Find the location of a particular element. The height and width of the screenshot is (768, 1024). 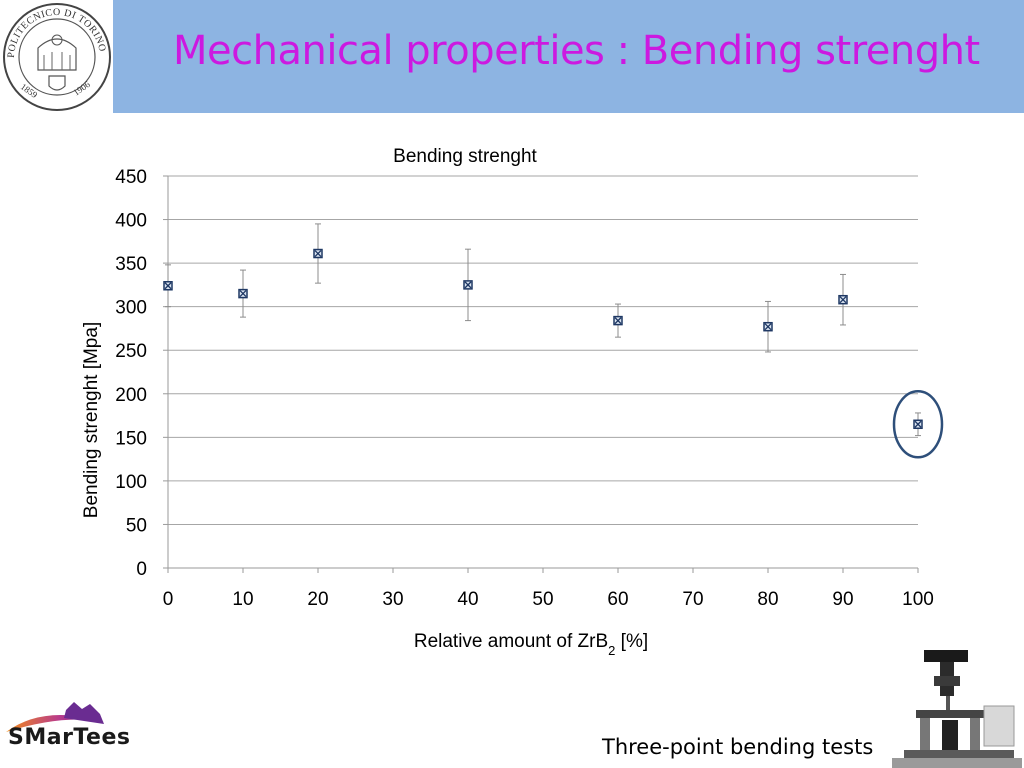

x-tick-label: 50 is located at coordinates (542, 599).